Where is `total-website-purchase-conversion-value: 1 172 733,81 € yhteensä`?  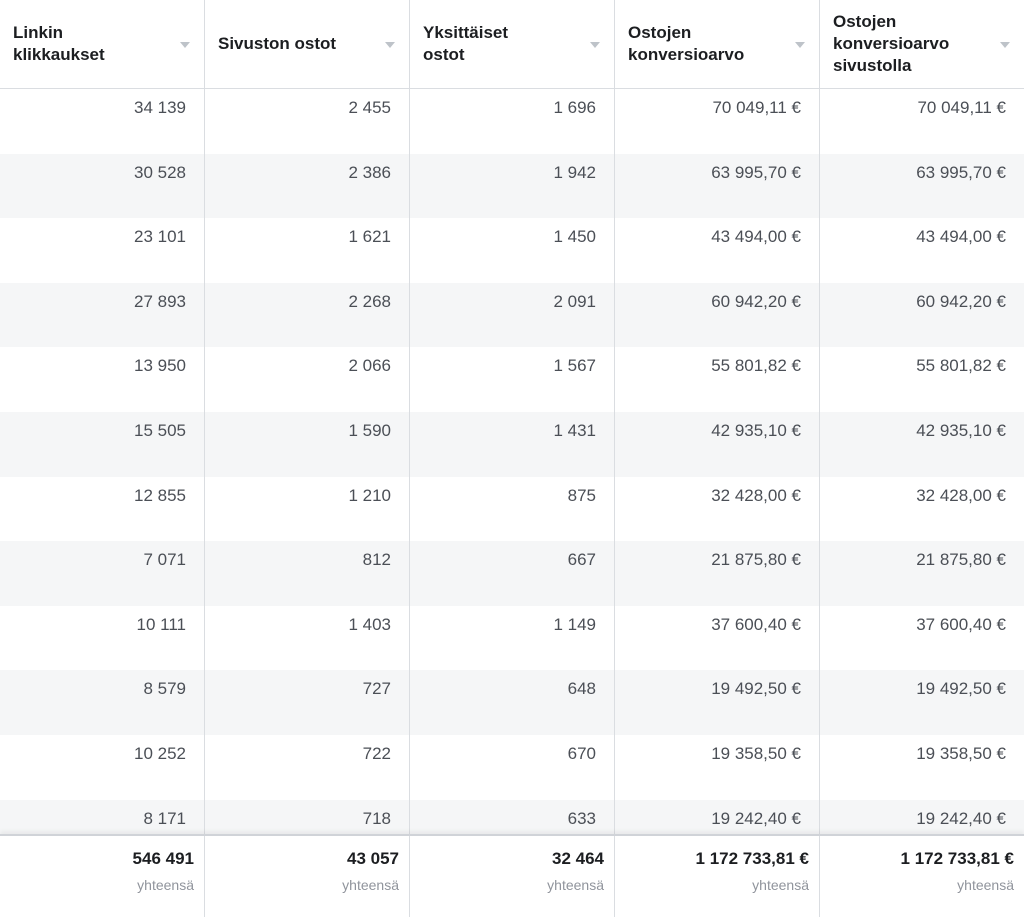
total-website-purchase-conversion-value: 1 172 733,81 € yhteensä is located at coordinates (922, 876).